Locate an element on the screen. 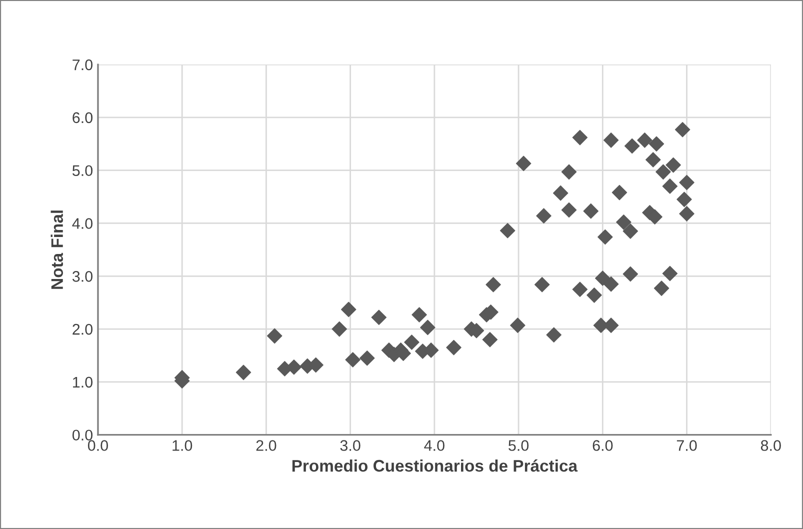 The width and height of the screenshot is (803, 529). y-tick-label: 1.0 is located at coordinates (83, 382).